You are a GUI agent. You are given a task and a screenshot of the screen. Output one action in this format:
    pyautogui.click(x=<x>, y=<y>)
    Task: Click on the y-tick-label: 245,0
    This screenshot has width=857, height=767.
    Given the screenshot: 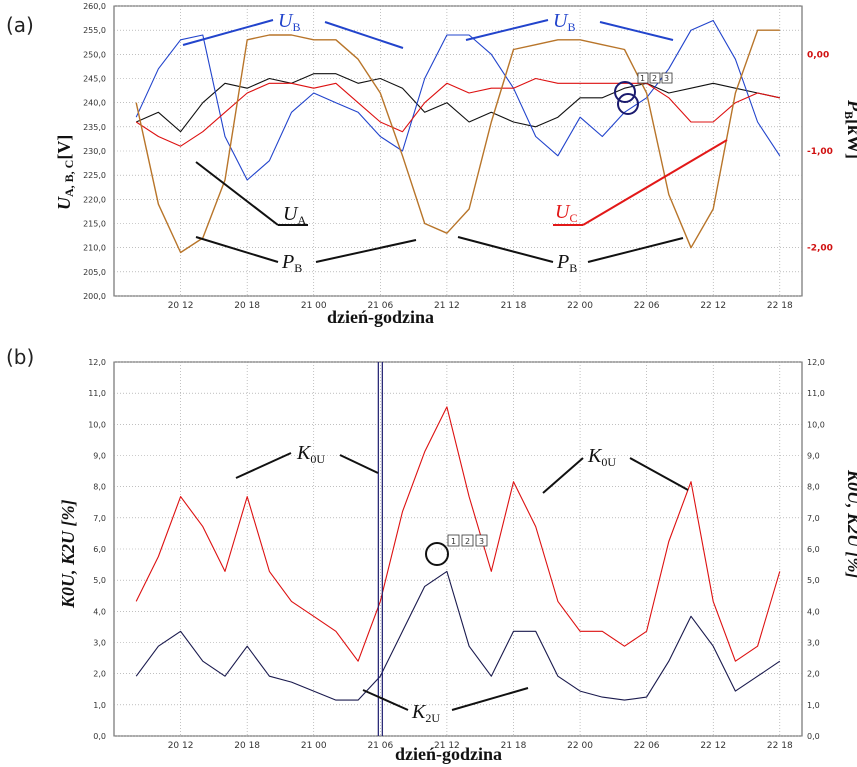 What is the action you would take?
    pyautogui.click(x=94, y=79)
    